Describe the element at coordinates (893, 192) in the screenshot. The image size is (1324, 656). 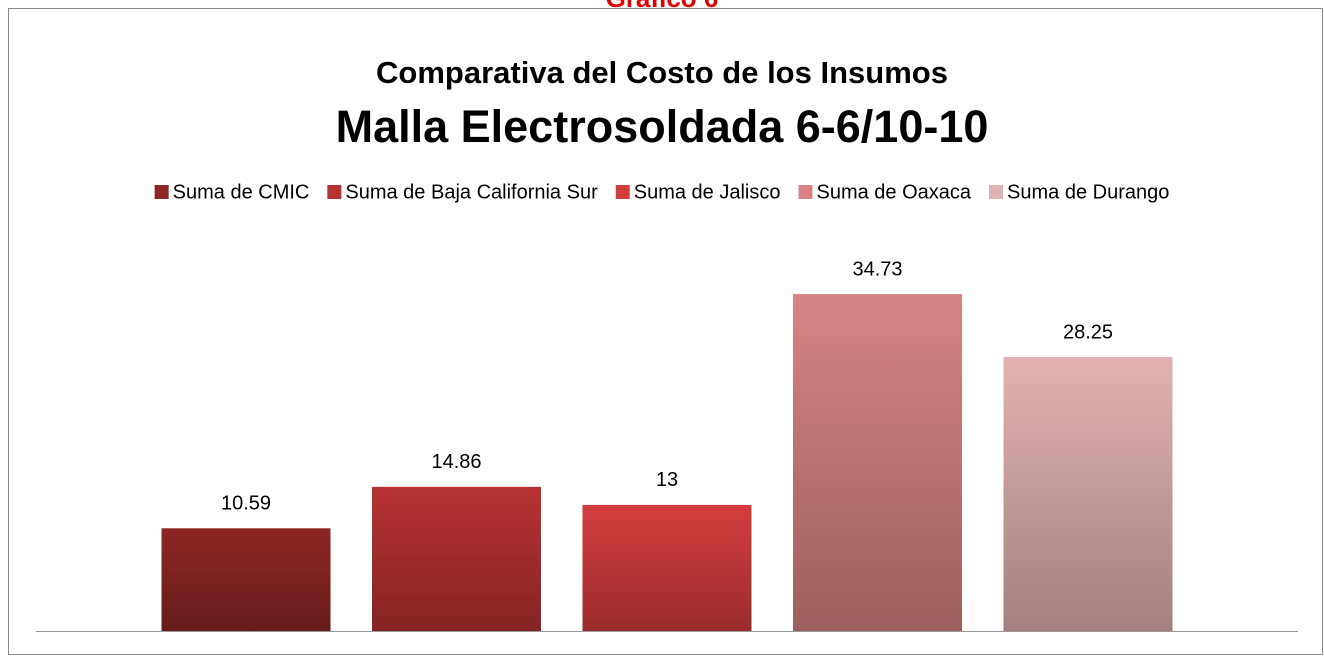
I see `legend-label: Suma de Oaxaca` at that location.